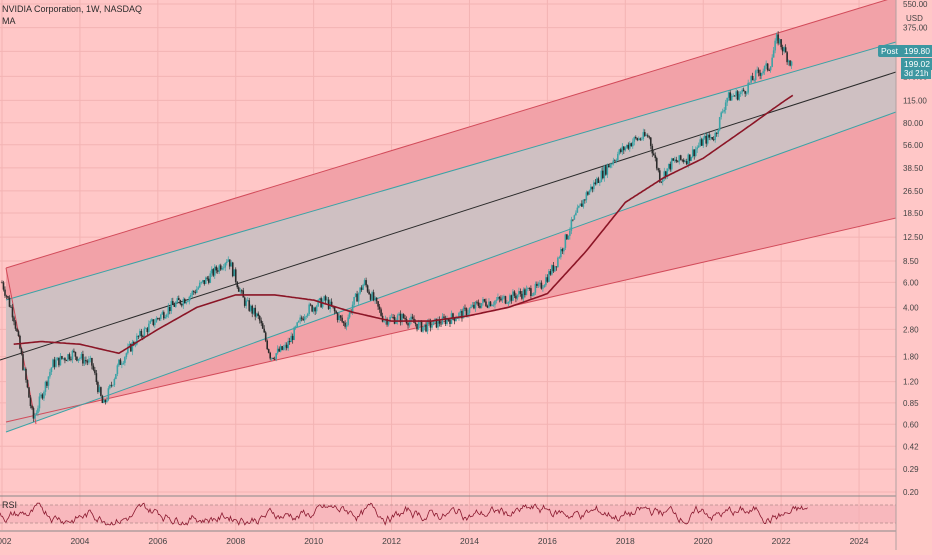  I want to click on x-tick-label: 2022, so click(781, 541).